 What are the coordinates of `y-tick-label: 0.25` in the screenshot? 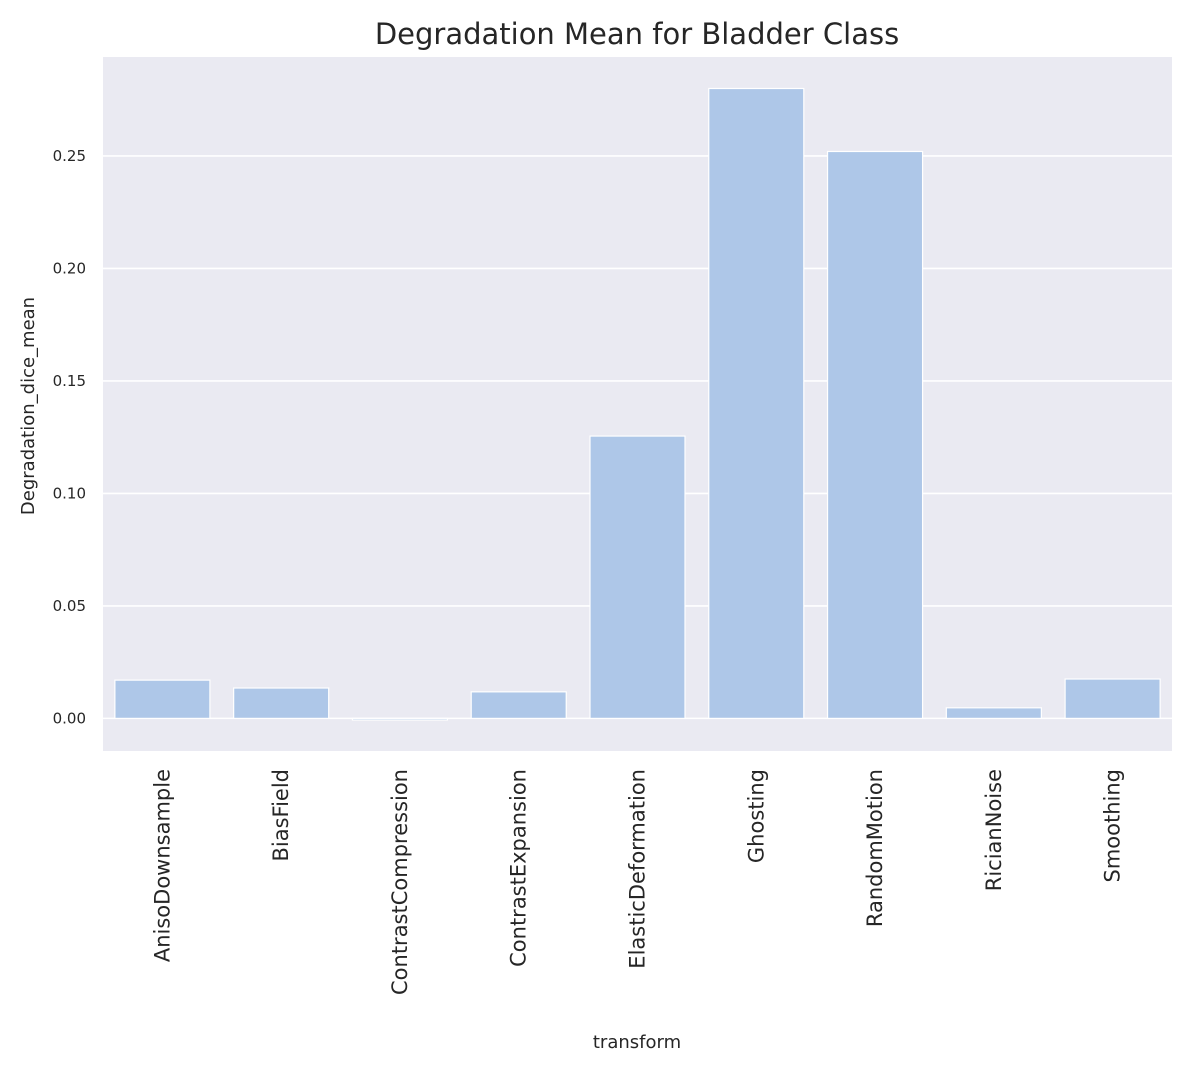 It's located at (69, 156).